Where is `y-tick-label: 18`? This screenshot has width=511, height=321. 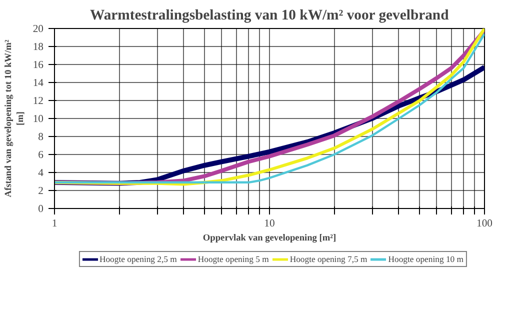 y-tick-label: 18 is located at coordinates (38, 47).